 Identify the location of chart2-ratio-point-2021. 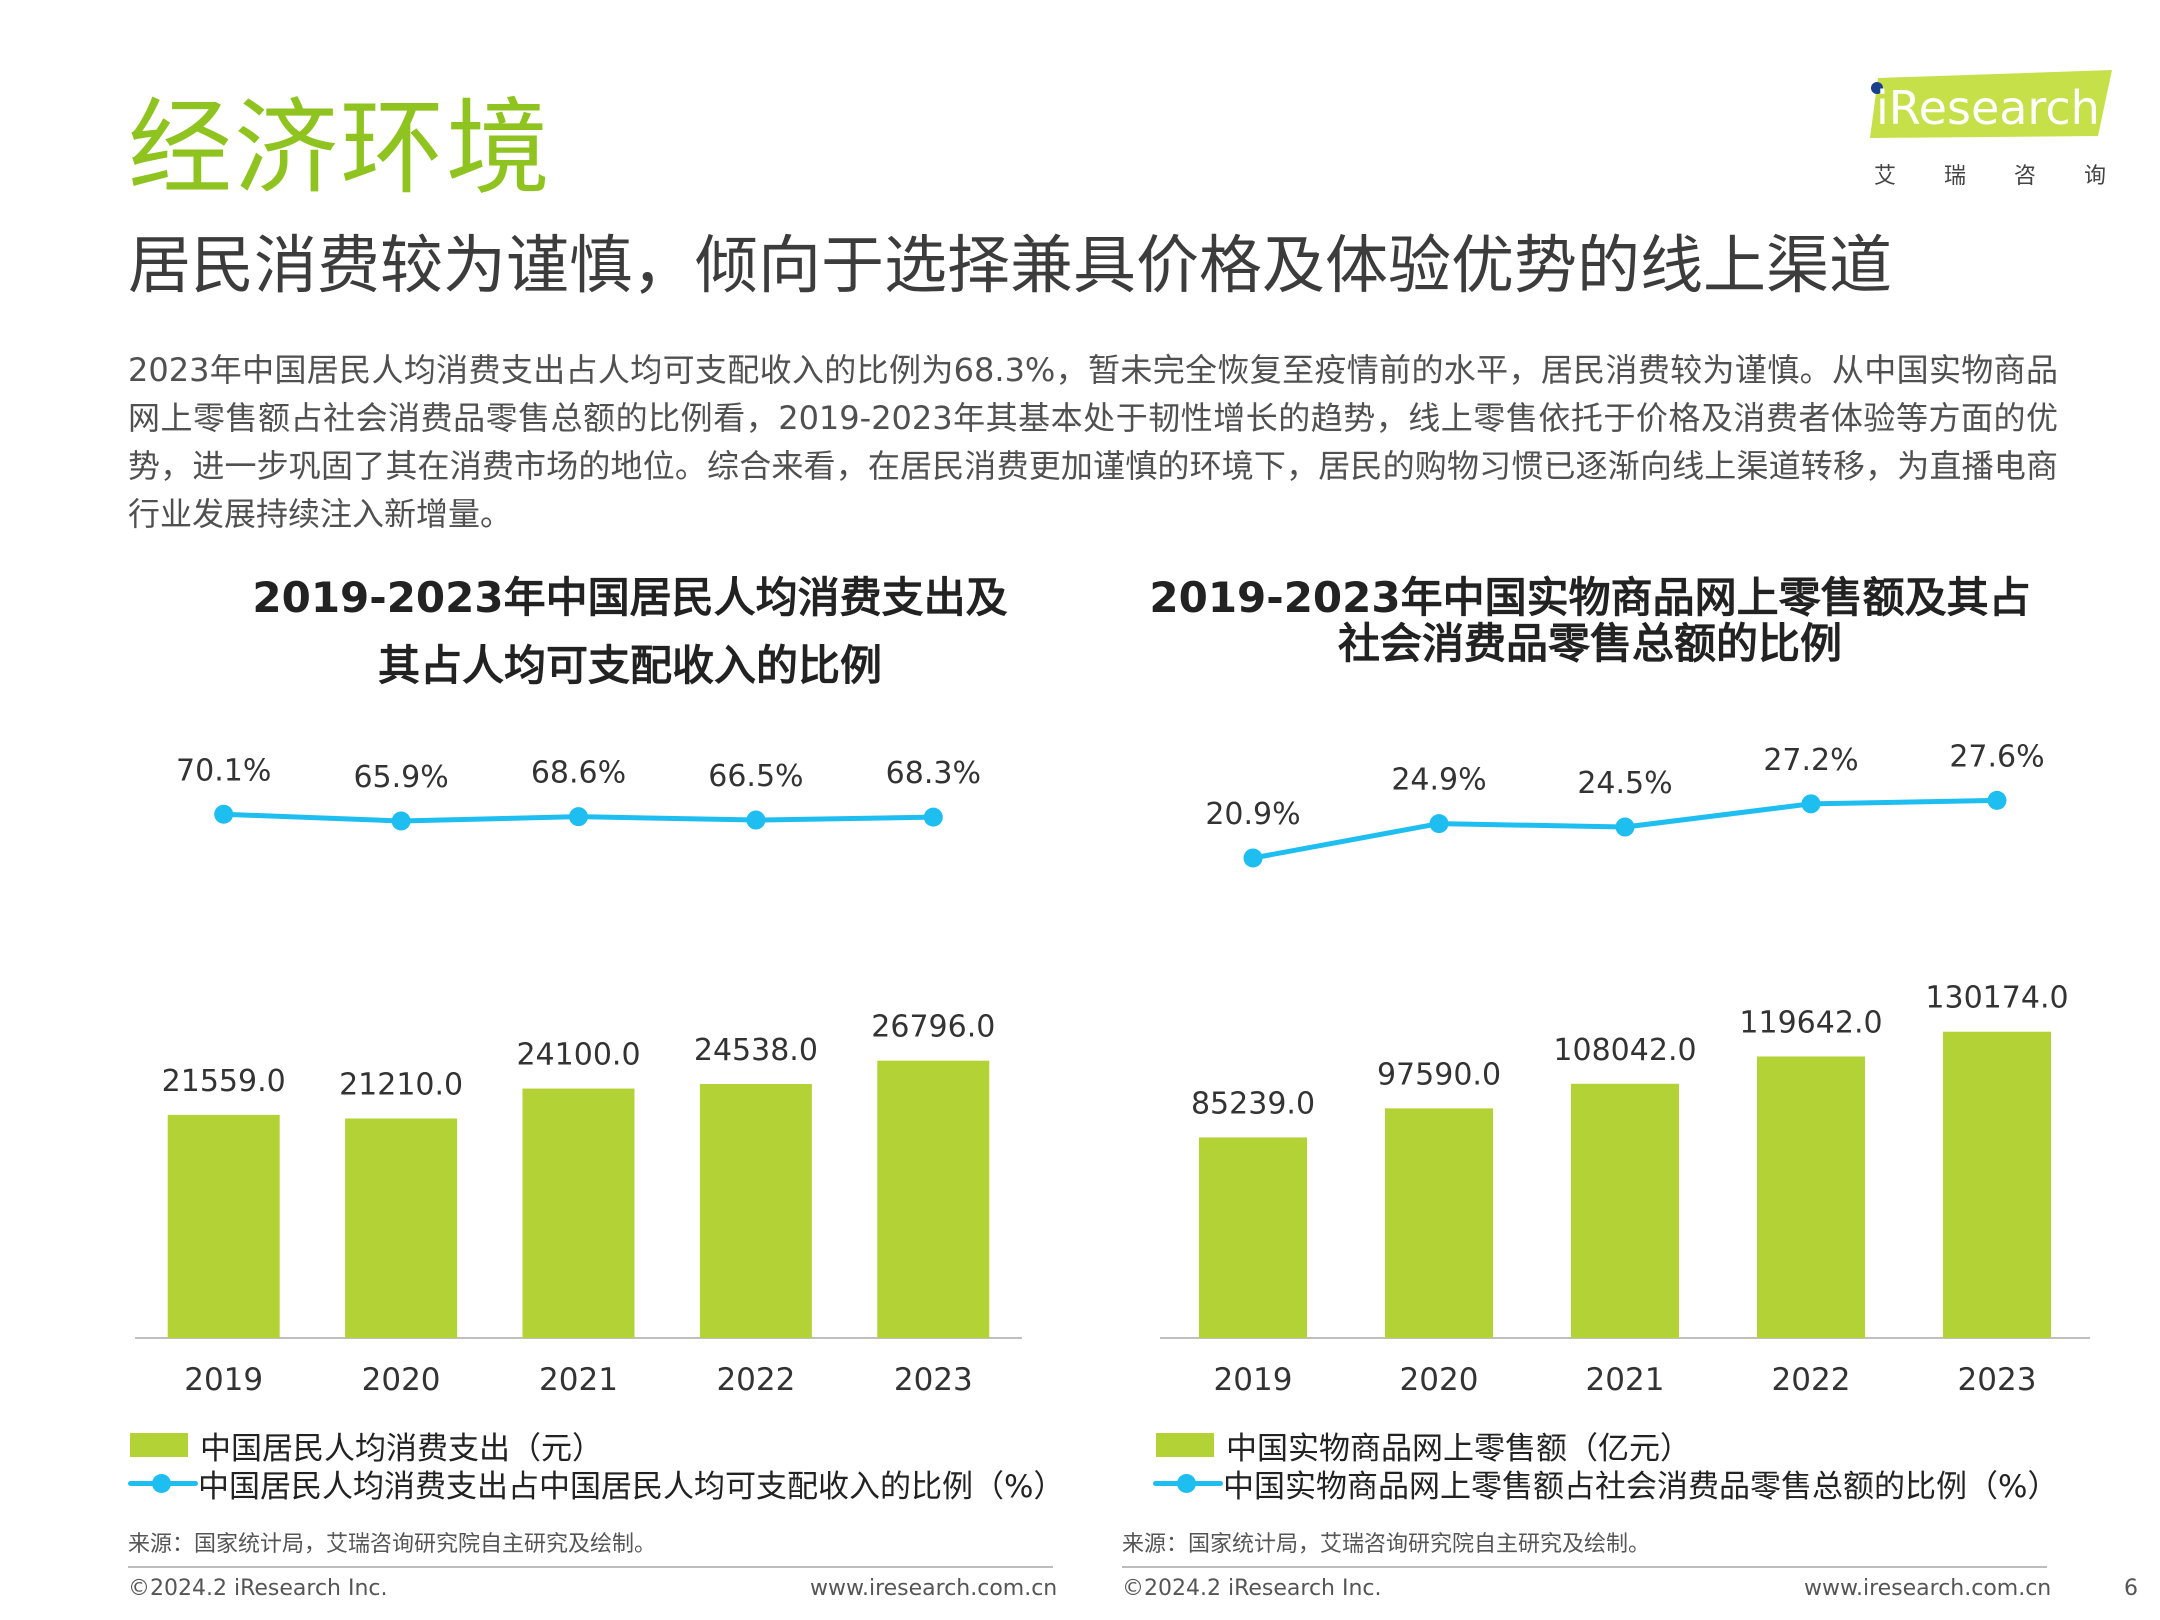
(1625, 827).